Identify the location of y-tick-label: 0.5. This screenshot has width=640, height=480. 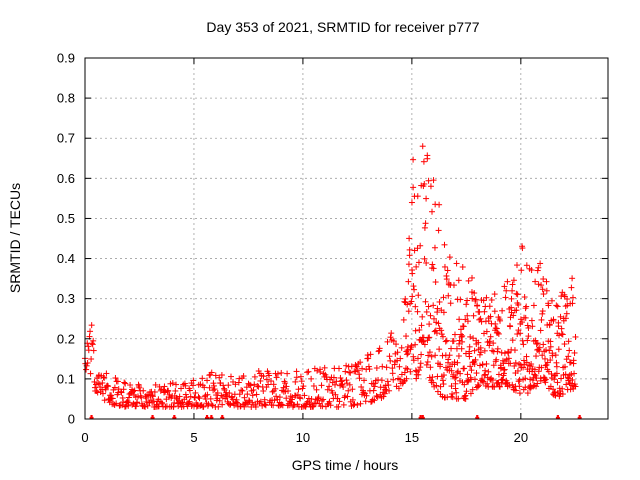
(66, 218).